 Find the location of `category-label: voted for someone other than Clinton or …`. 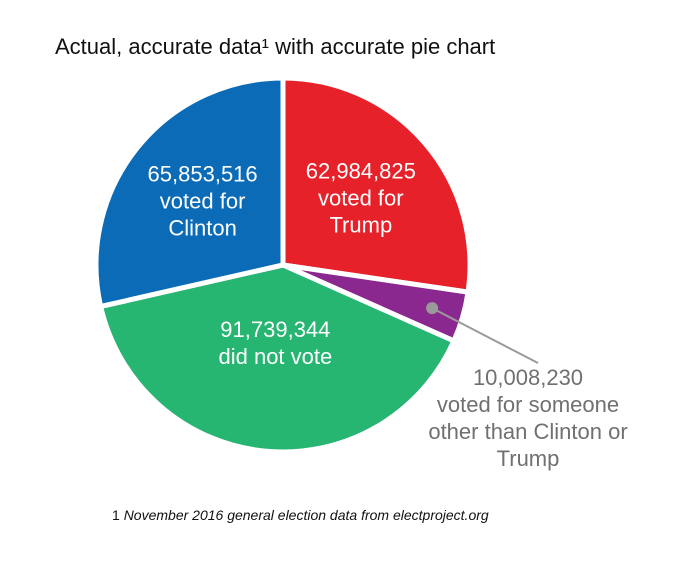

category-label: voted for someone other than Clinton or … is located at coordinates (528, 431).